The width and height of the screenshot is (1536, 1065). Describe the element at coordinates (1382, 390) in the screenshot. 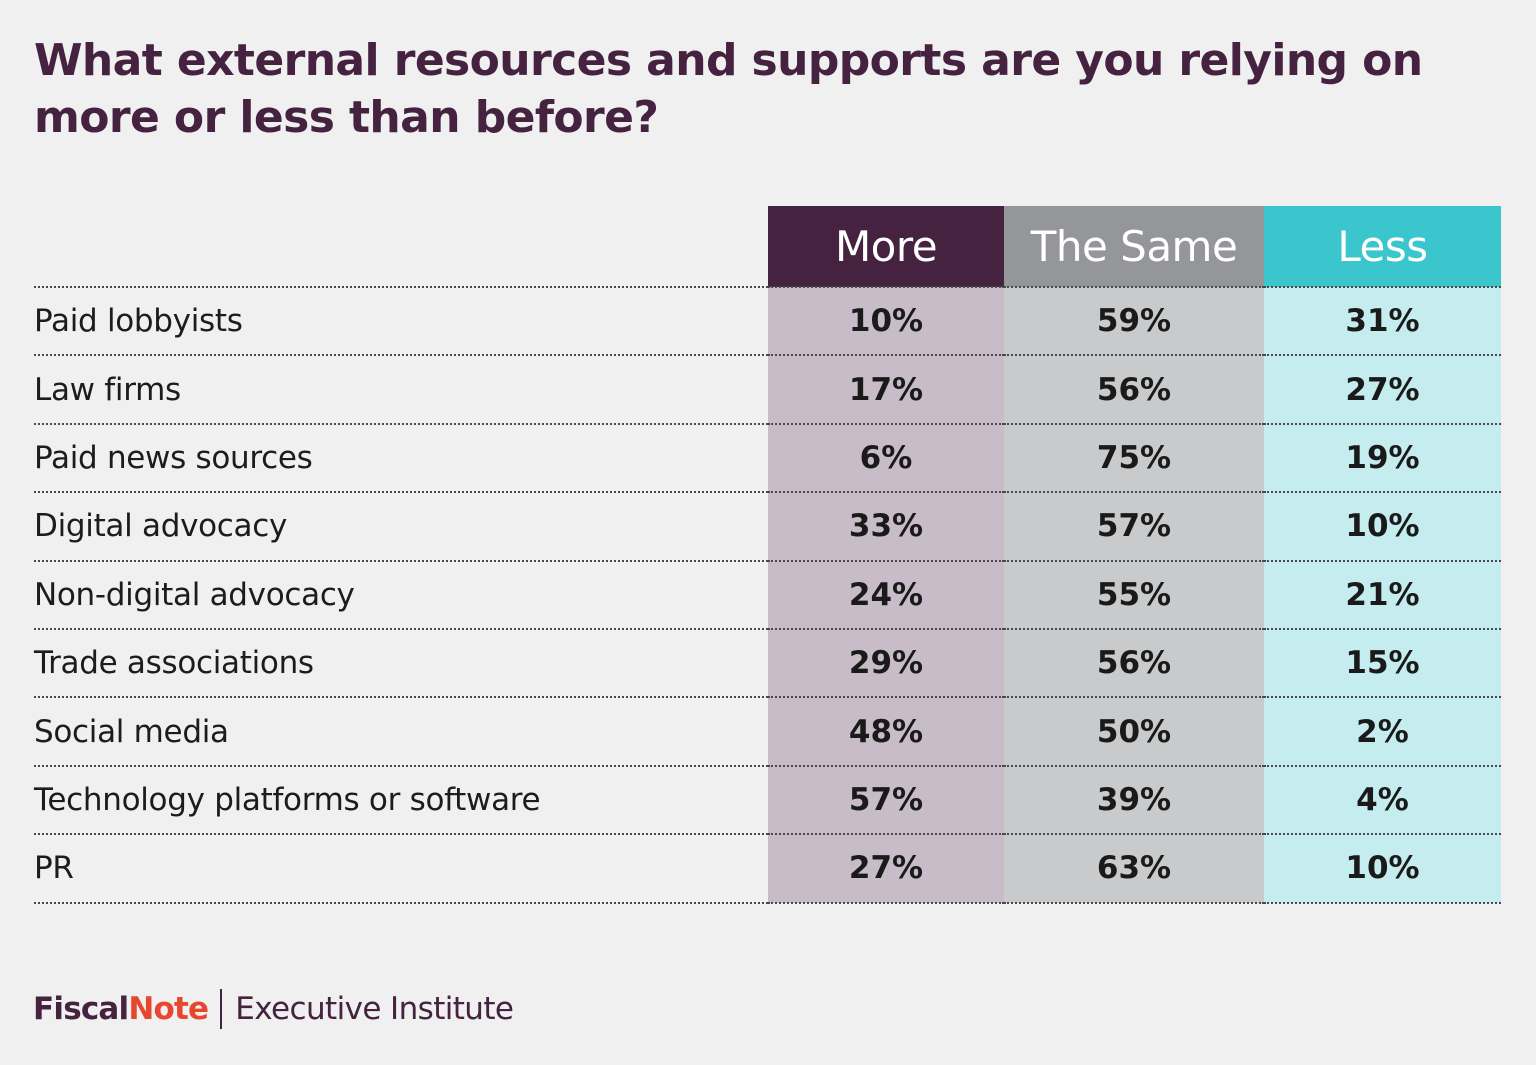

I see `value-cell-less: 27%` at that location.